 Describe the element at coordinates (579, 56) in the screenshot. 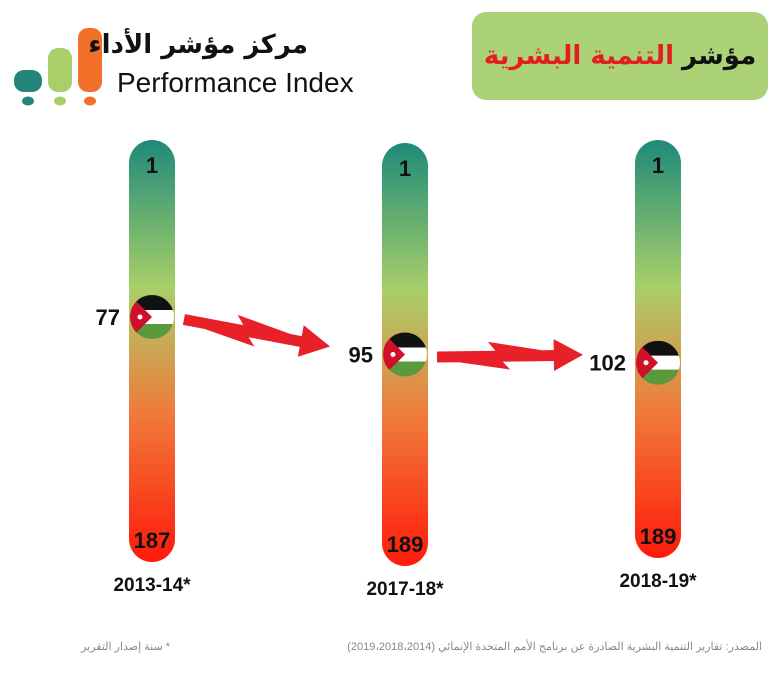

I see `title-part2: التنمية البشرية` at that location.